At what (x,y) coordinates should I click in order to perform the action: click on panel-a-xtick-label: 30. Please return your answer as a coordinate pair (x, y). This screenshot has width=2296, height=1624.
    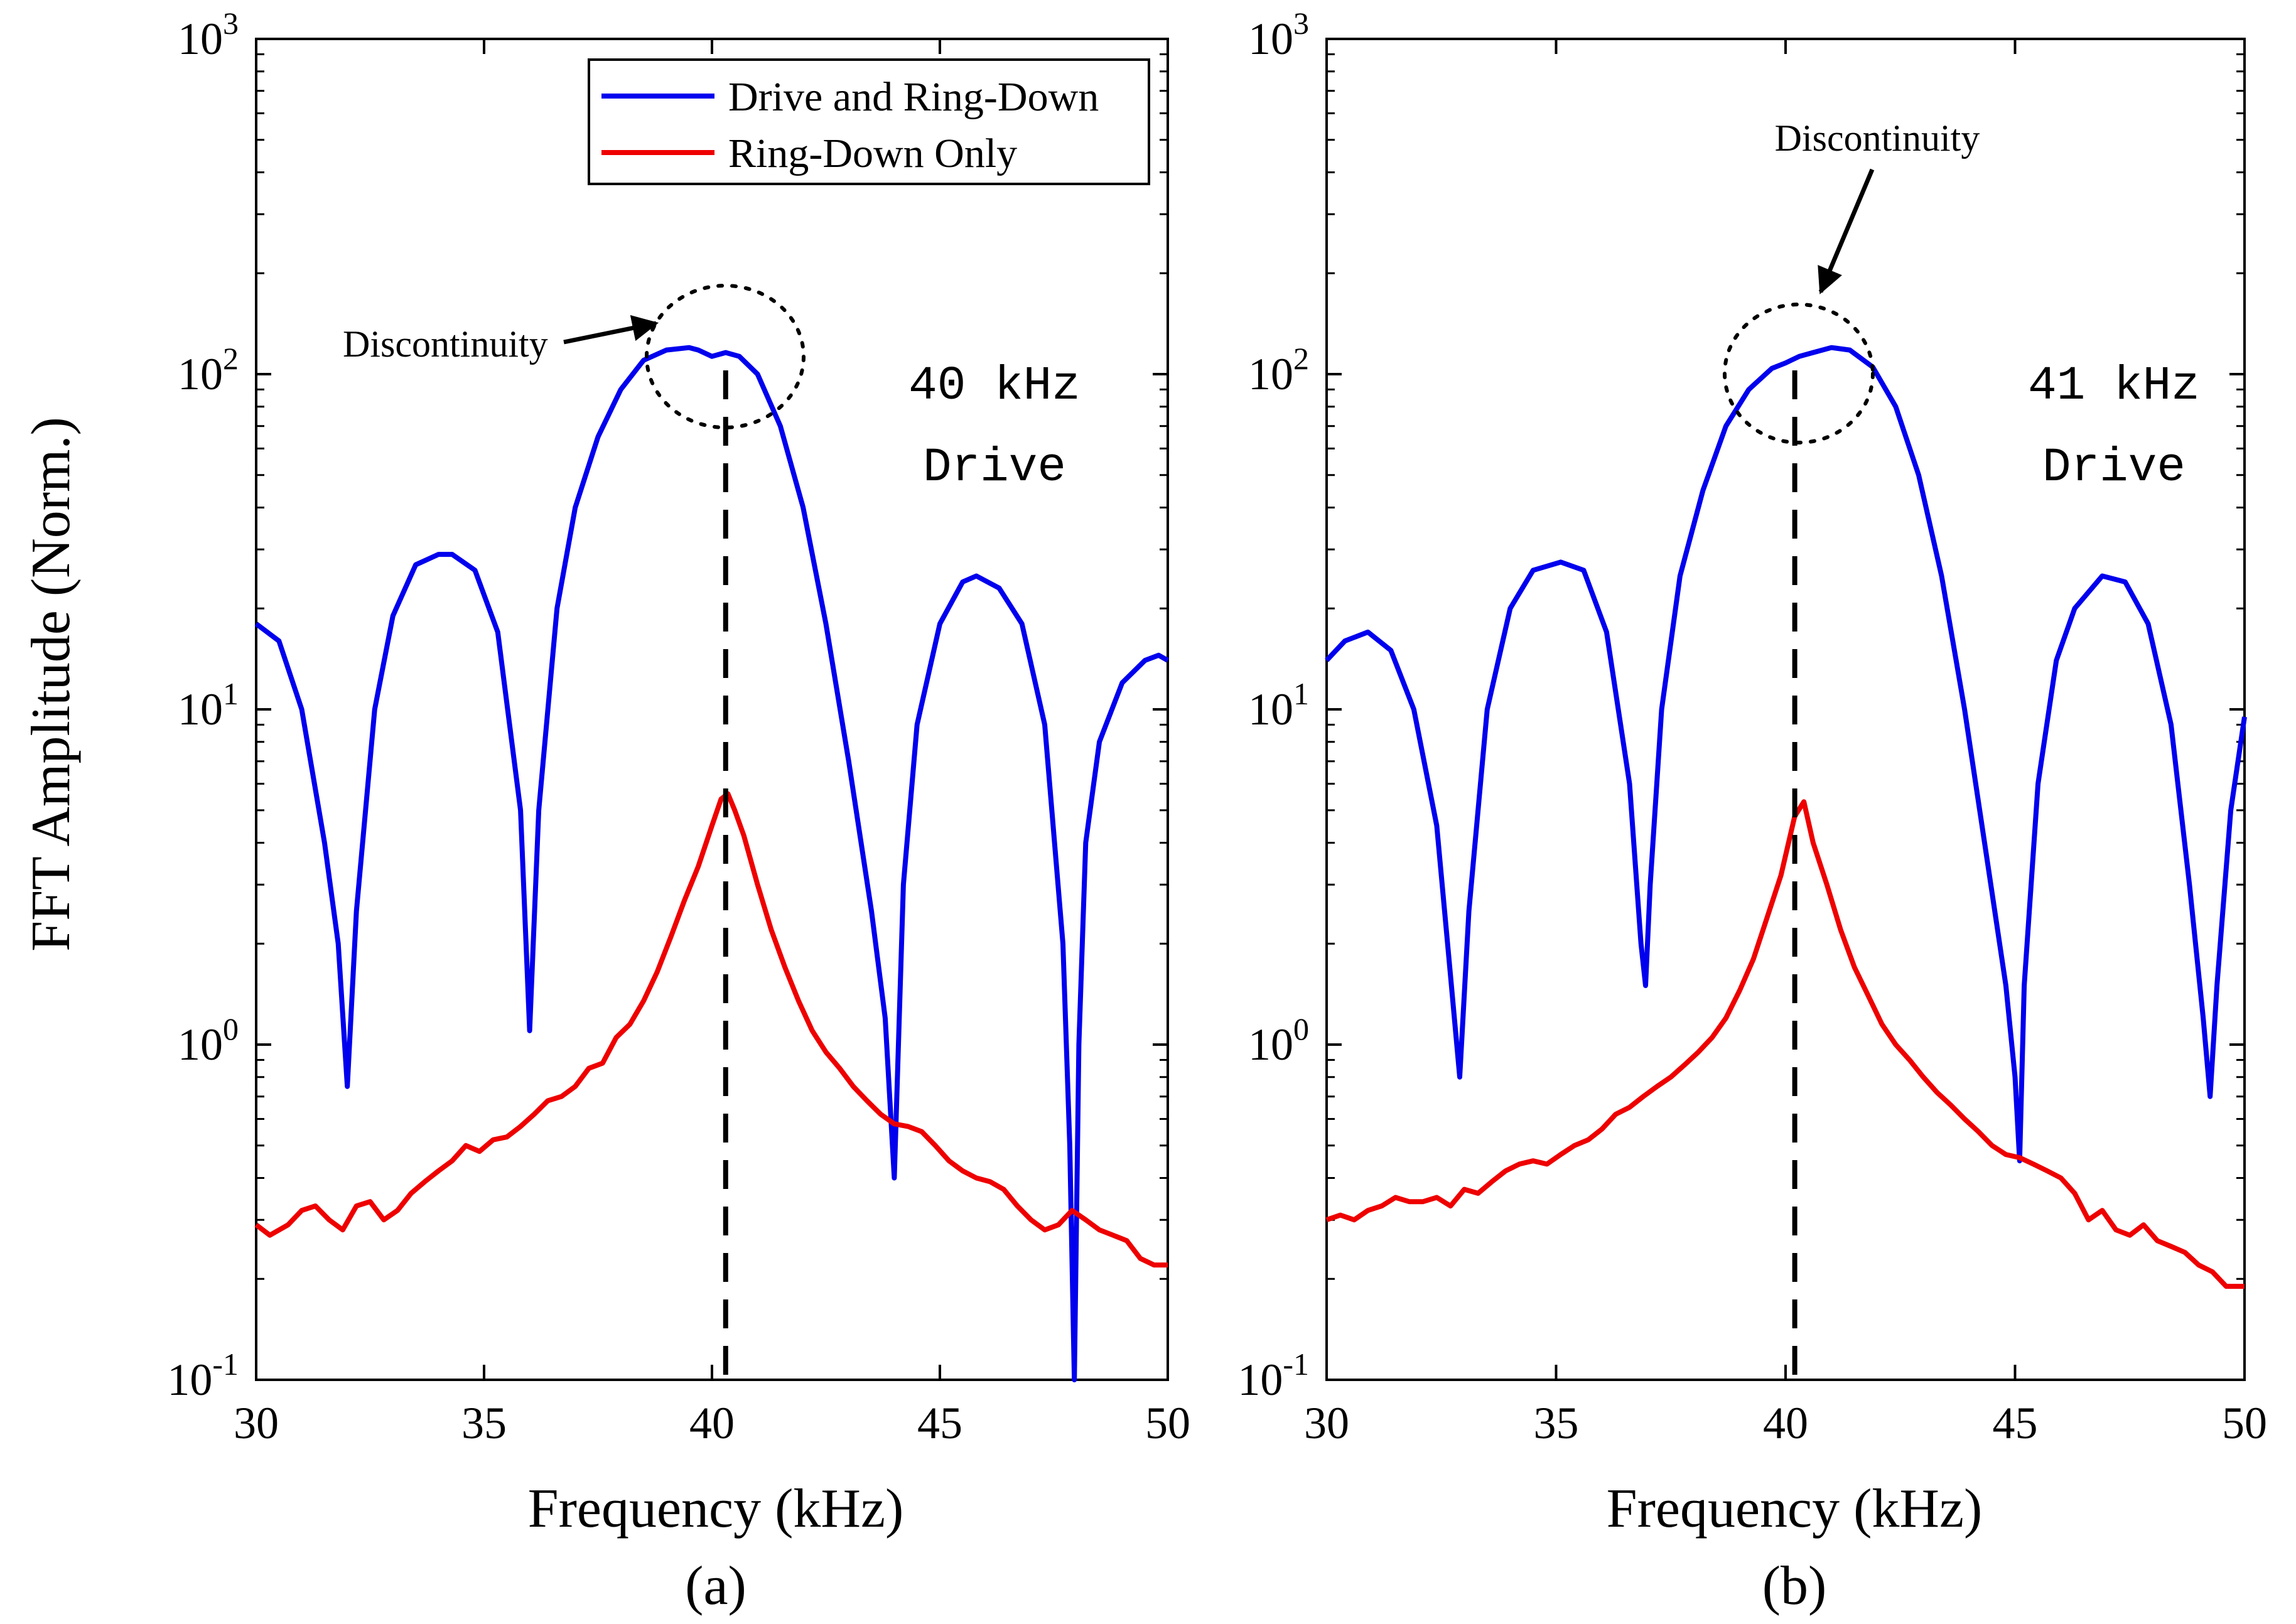
    Looking at the image, I should click on (256, 1423).